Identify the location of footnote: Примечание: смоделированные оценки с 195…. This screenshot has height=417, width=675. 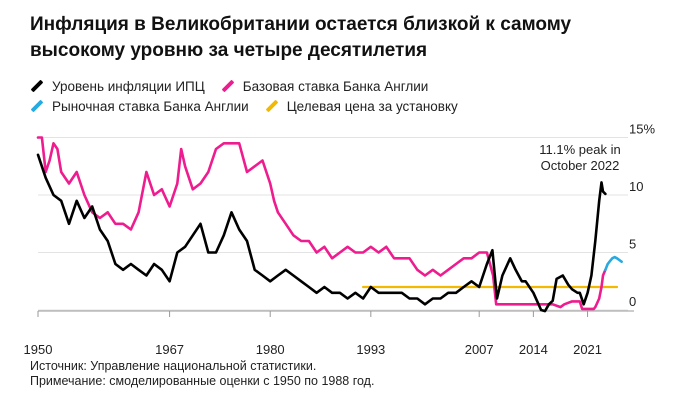
(202, 381).